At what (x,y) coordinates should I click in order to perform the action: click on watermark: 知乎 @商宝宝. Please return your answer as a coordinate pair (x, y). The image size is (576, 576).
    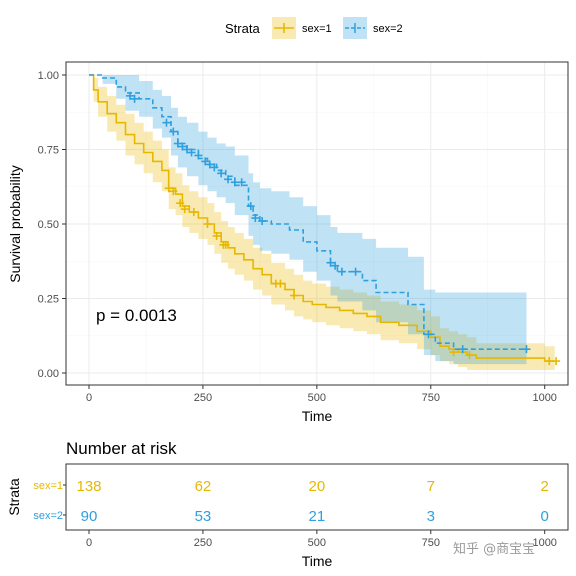
    Looking at the image, I should click on (494, 549).